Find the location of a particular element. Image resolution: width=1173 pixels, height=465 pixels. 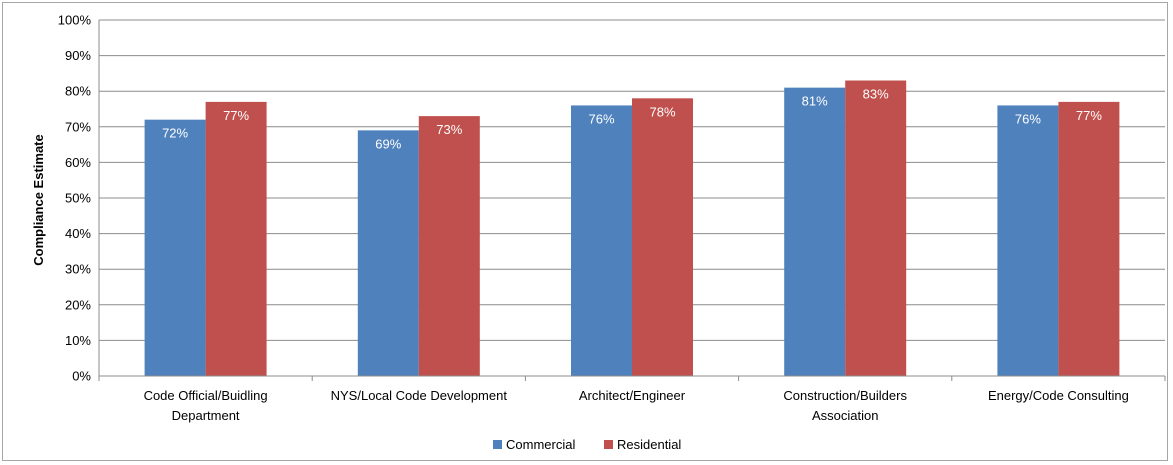

x-tick-label-line: NYS/Local Code Development is located at coordinates (419, 395).